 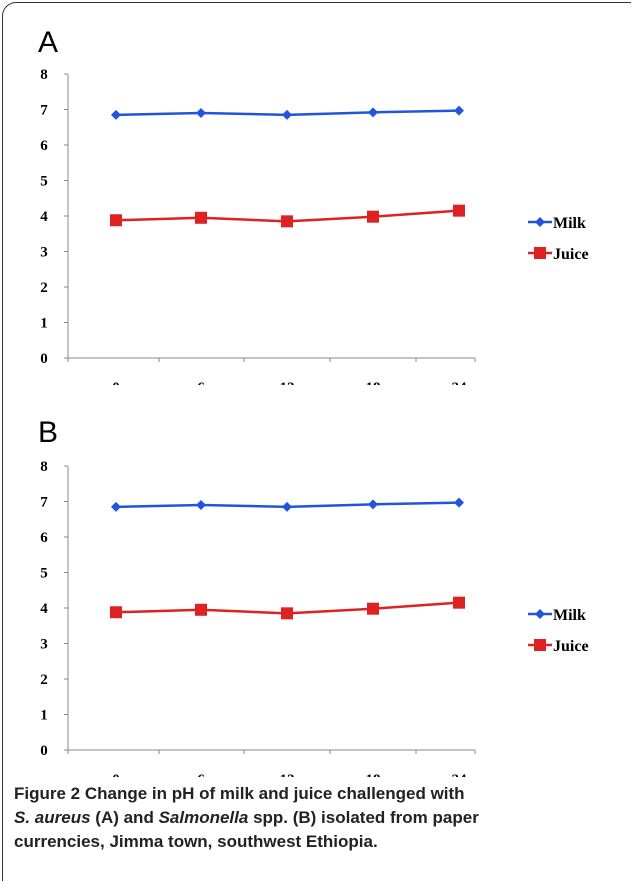 What do you see at coordinates (44, 751) in the screenshot?
I see `chart-b-ytick-label: 0` at bounding box center [44, 751].